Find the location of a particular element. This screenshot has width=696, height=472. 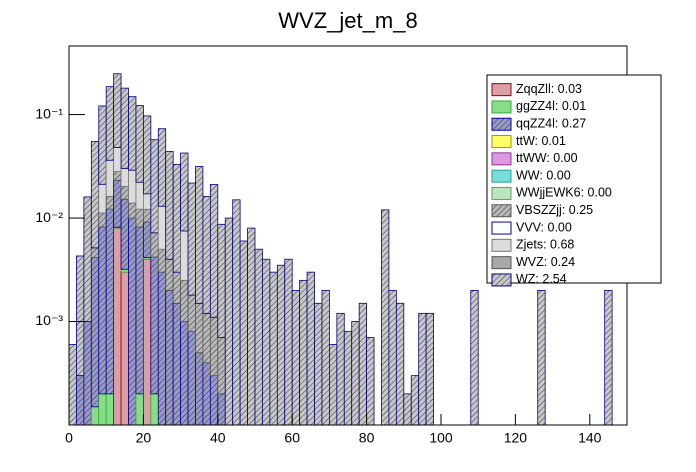

x-tick-label: 0 is located at coordinates (69, 438).